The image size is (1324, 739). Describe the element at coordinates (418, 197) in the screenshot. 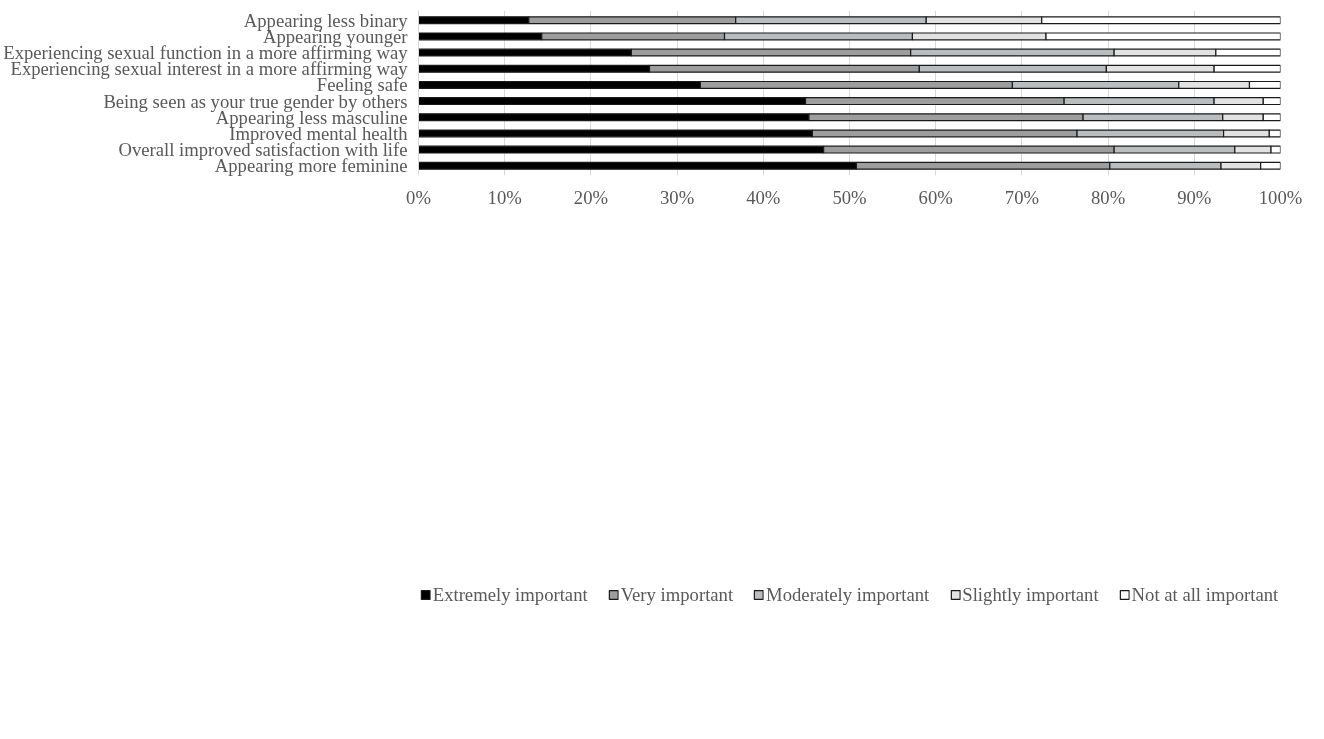

I see `x-tick-label: 0%` at that location.